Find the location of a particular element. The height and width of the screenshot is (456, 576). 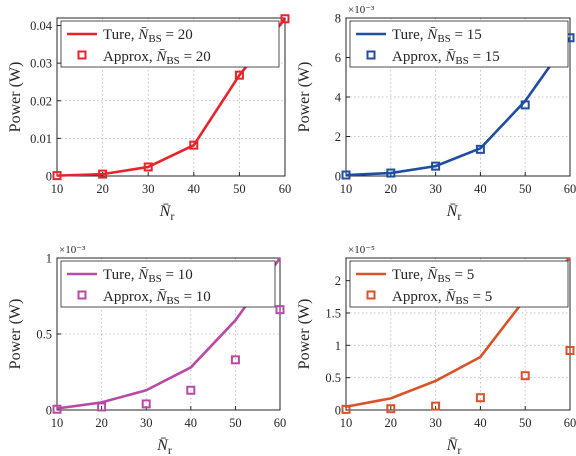

y-tick-label: 0.02 is located at coordinates (41, 101).